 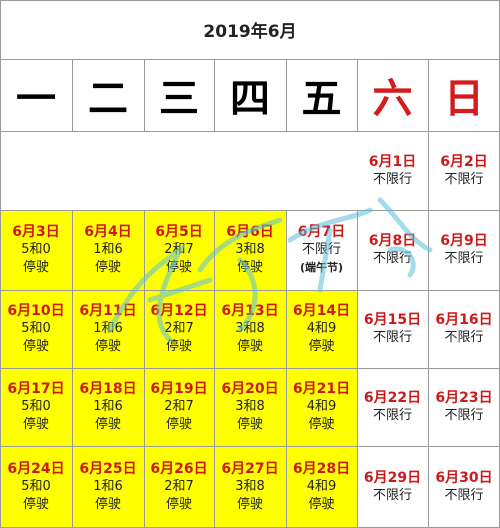 I want to click on day-cell: 6月20日 3和8 停驶, so click(x=250, y=407).